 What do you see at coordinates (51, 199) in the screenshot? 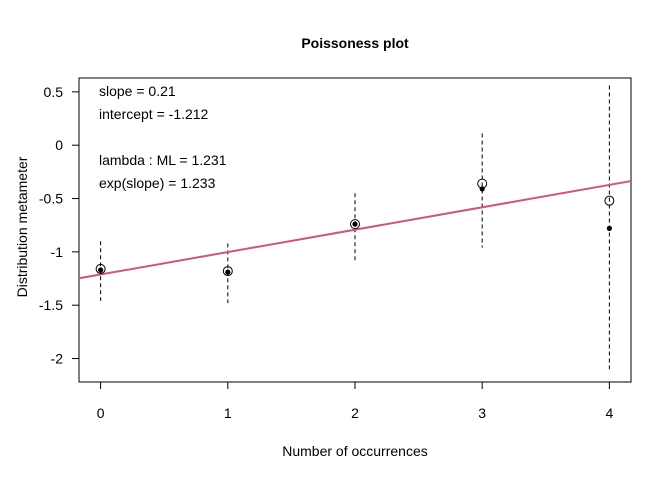
I see `y-tick-label: -0.5` at bounding box center [51, 199].